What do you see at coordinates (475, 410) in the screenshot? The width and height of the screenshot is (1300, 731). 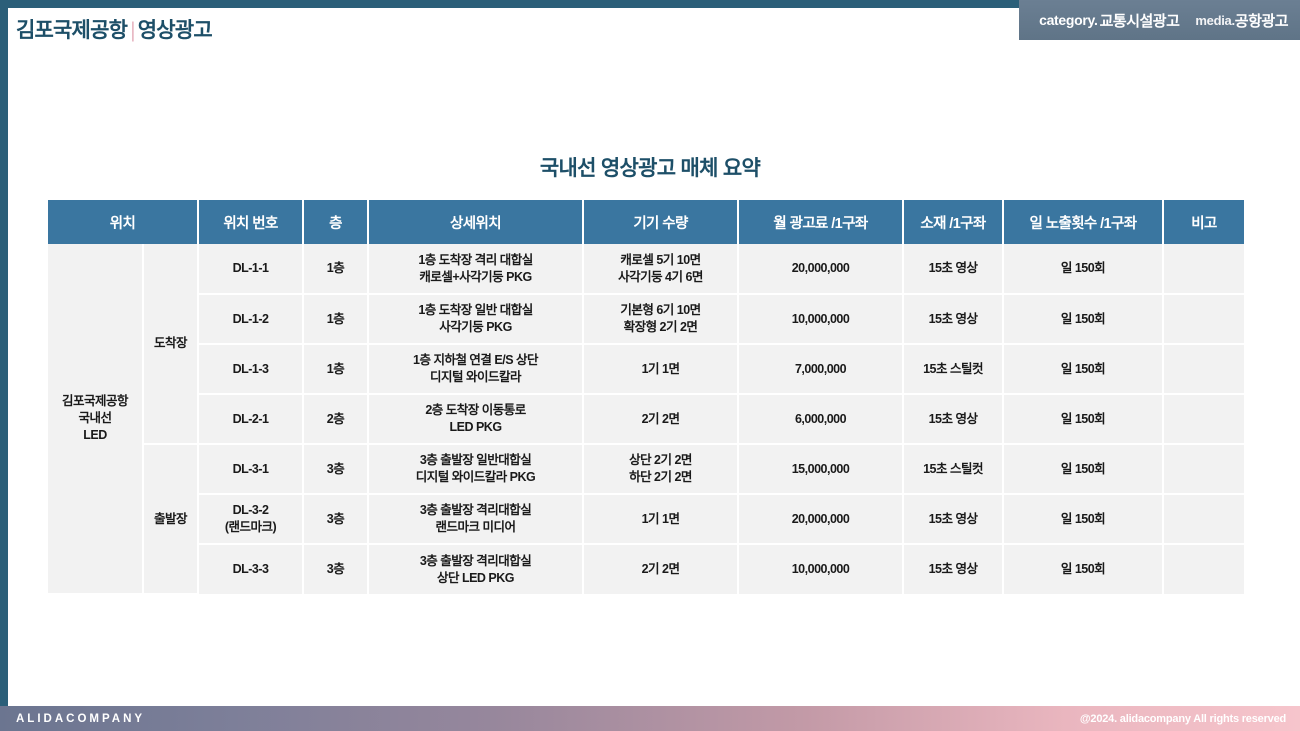 I see `cell-detail-location-line: 2층 도착장 이동통로` at bounding box center [475, 410].